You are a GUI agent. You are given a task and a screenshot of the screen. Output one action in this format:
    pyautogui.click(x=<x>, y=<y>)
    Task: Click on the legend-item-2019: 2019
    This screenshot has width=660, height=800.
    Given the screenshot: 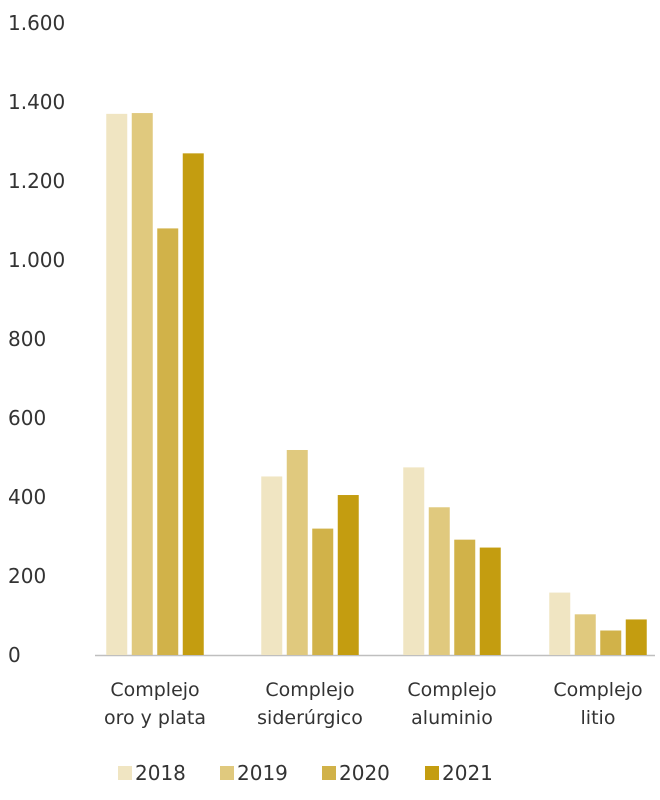 What is the action you would take?
    pyautogui.click(x=254, y=773)
    